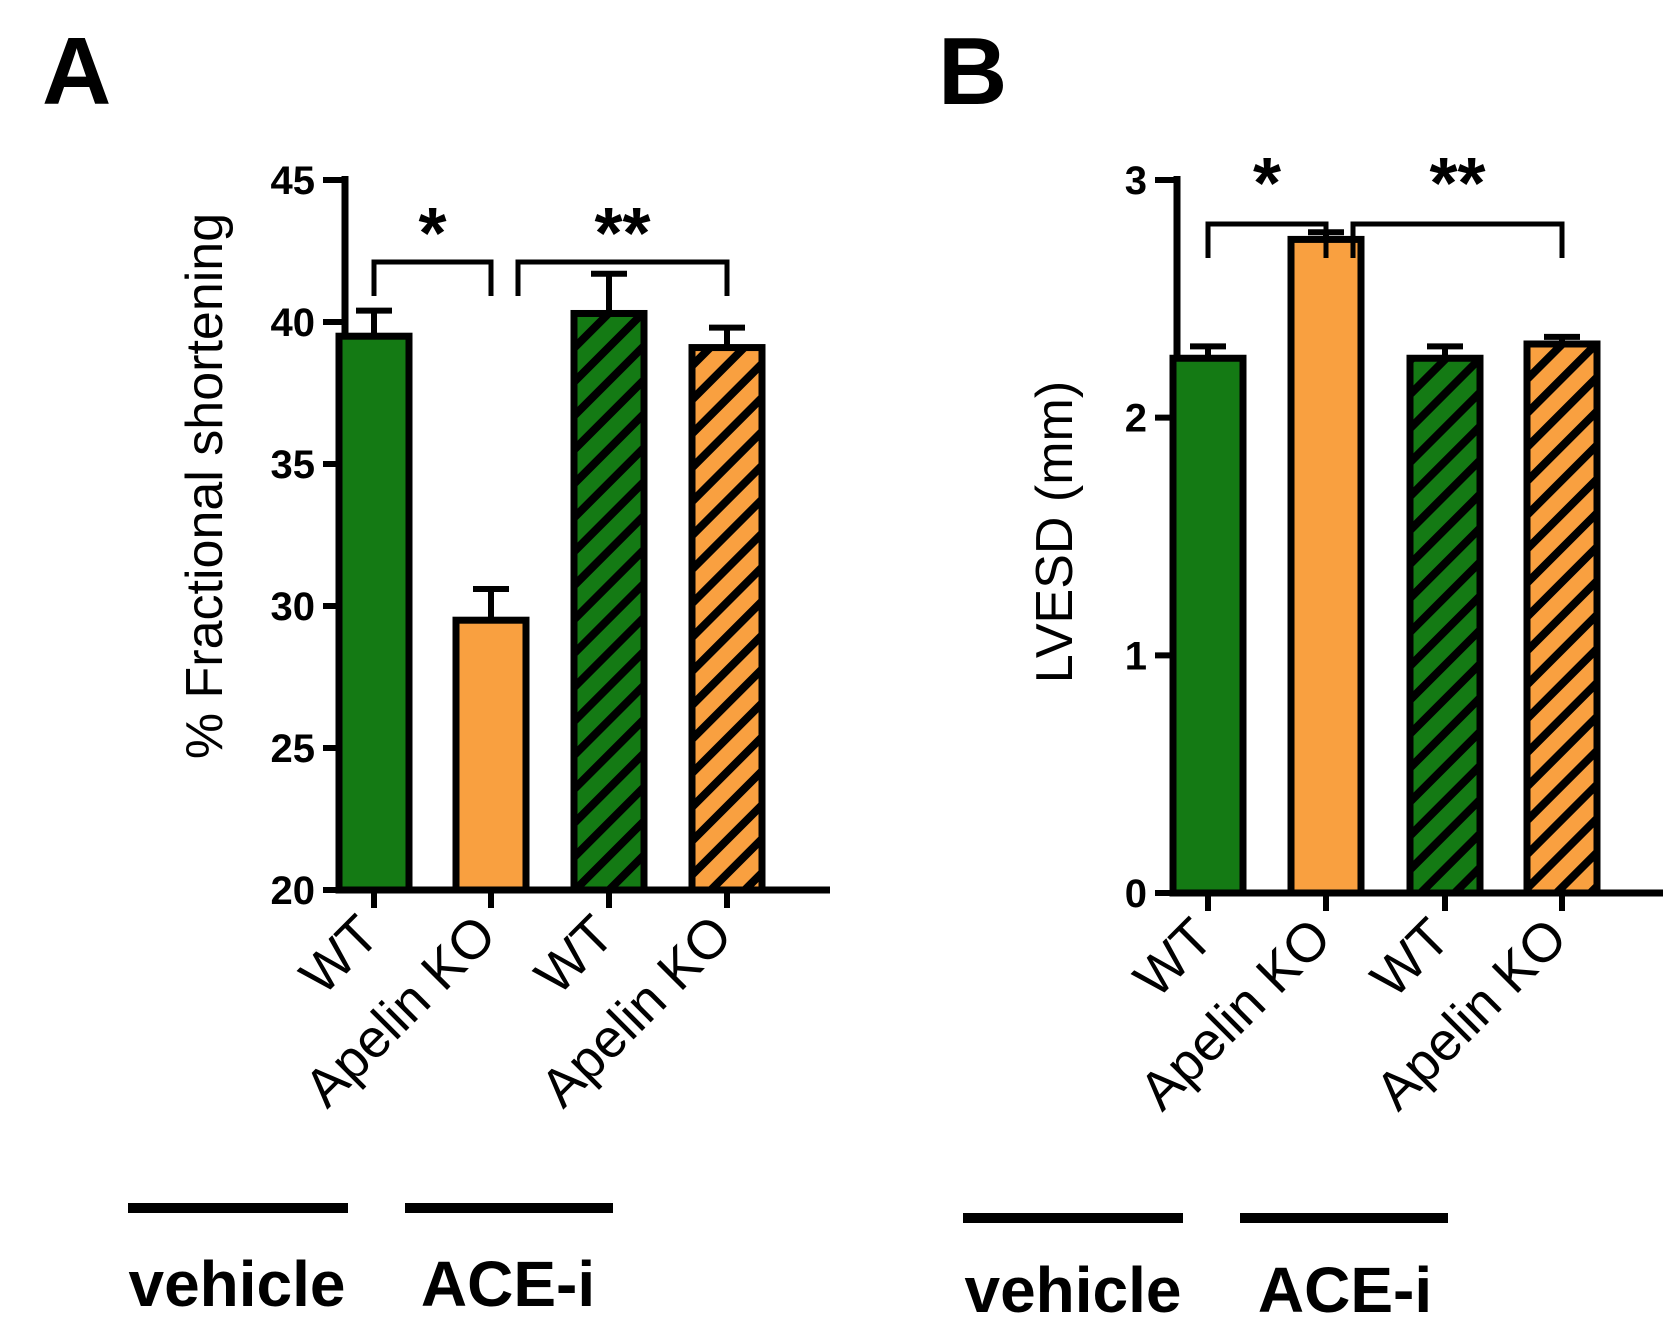  Describe the element at coordinates (1073, 1218) in the screenshot. I see `panel-b-vehicle-group-bar` at that location.